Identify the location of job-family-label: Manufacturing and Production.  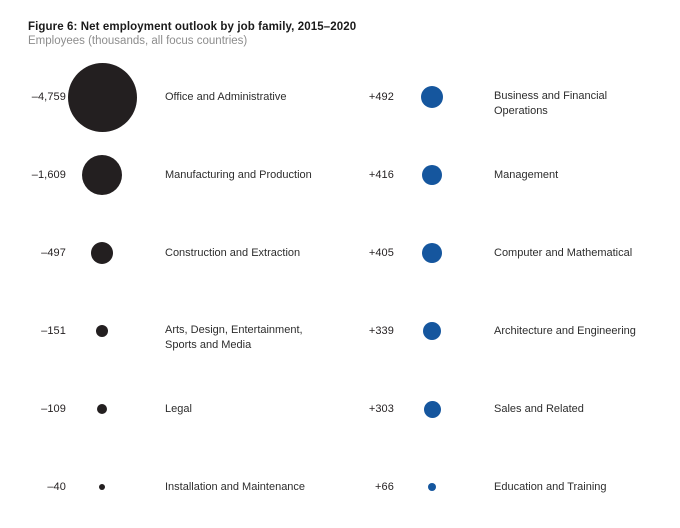
(238, 174).